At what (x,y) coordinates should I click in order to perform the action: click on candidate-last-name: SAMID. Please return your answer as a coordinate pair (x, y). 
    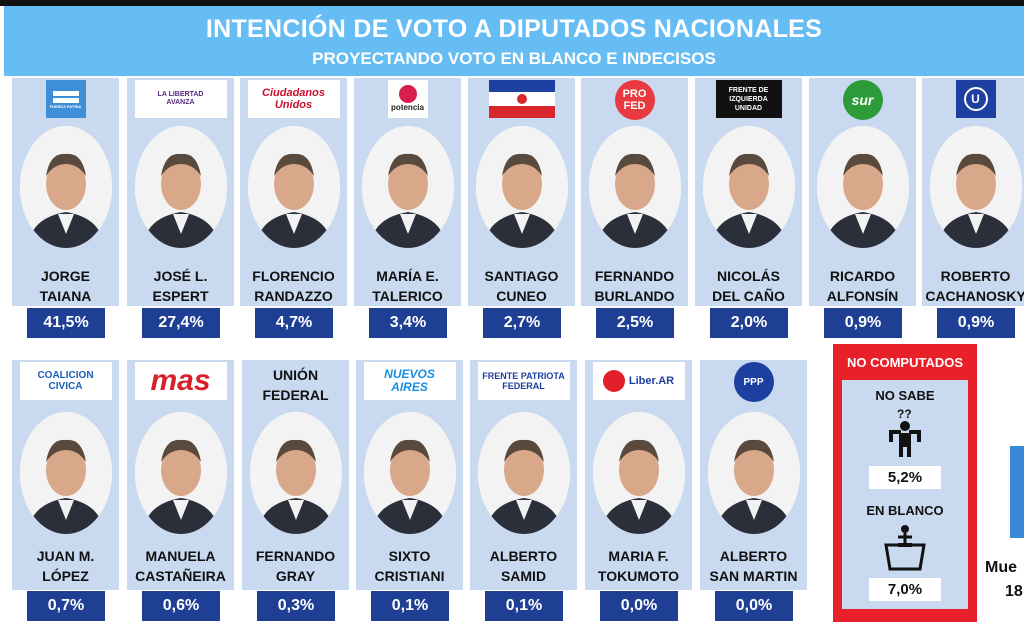
    Looking at the image, I should click on (523, 576).